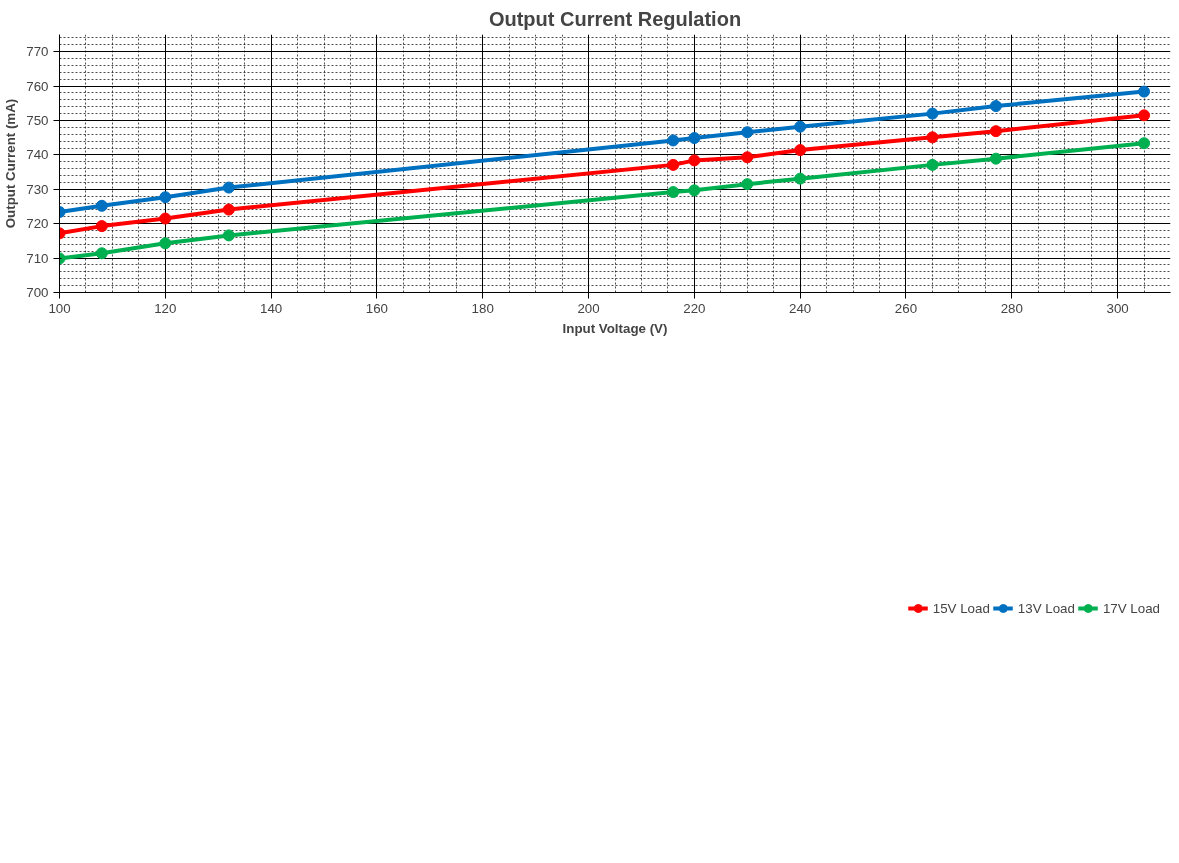 This screenshot has height=863, width=1179. I want to click on y-tick-label: 740, so click(37, 155).